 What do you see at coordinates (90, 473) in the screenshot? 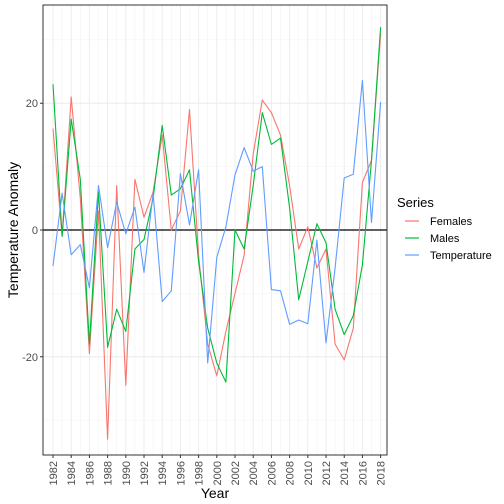
I see `x-tick-label: 1986` at bounding box center [90, 473].